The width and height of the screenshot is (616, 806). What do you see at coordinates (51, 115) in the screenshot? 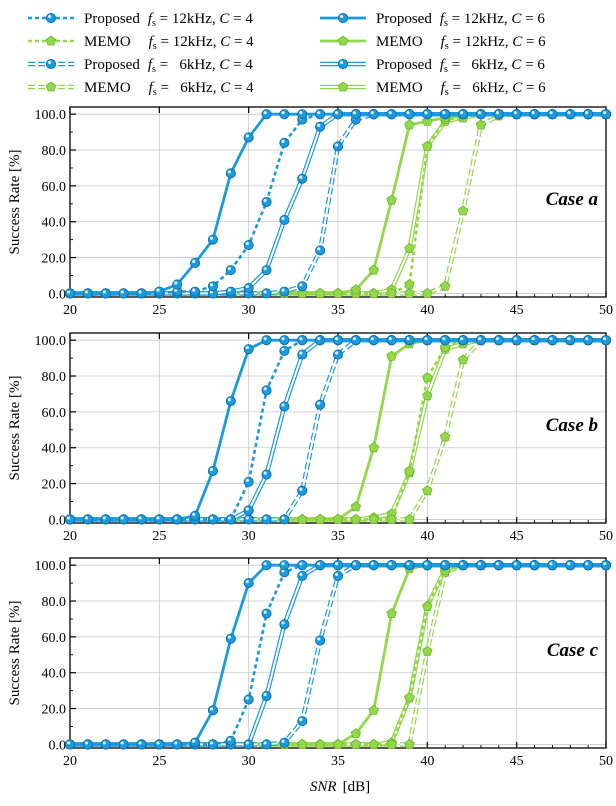
I see `y-tick-label: 100.0` at bounding box center [51, 115].